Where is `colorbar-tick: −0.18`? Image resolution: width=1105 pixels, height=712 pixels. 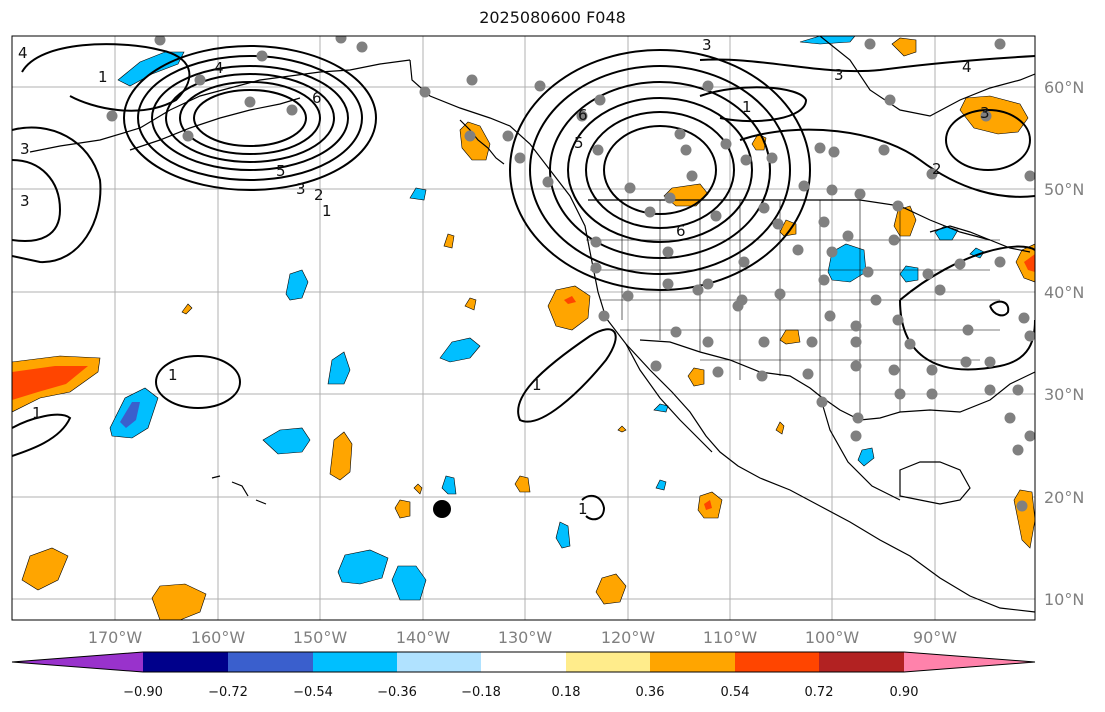
colorbar-tick: −0.18 is located at coordinates (481, 692).